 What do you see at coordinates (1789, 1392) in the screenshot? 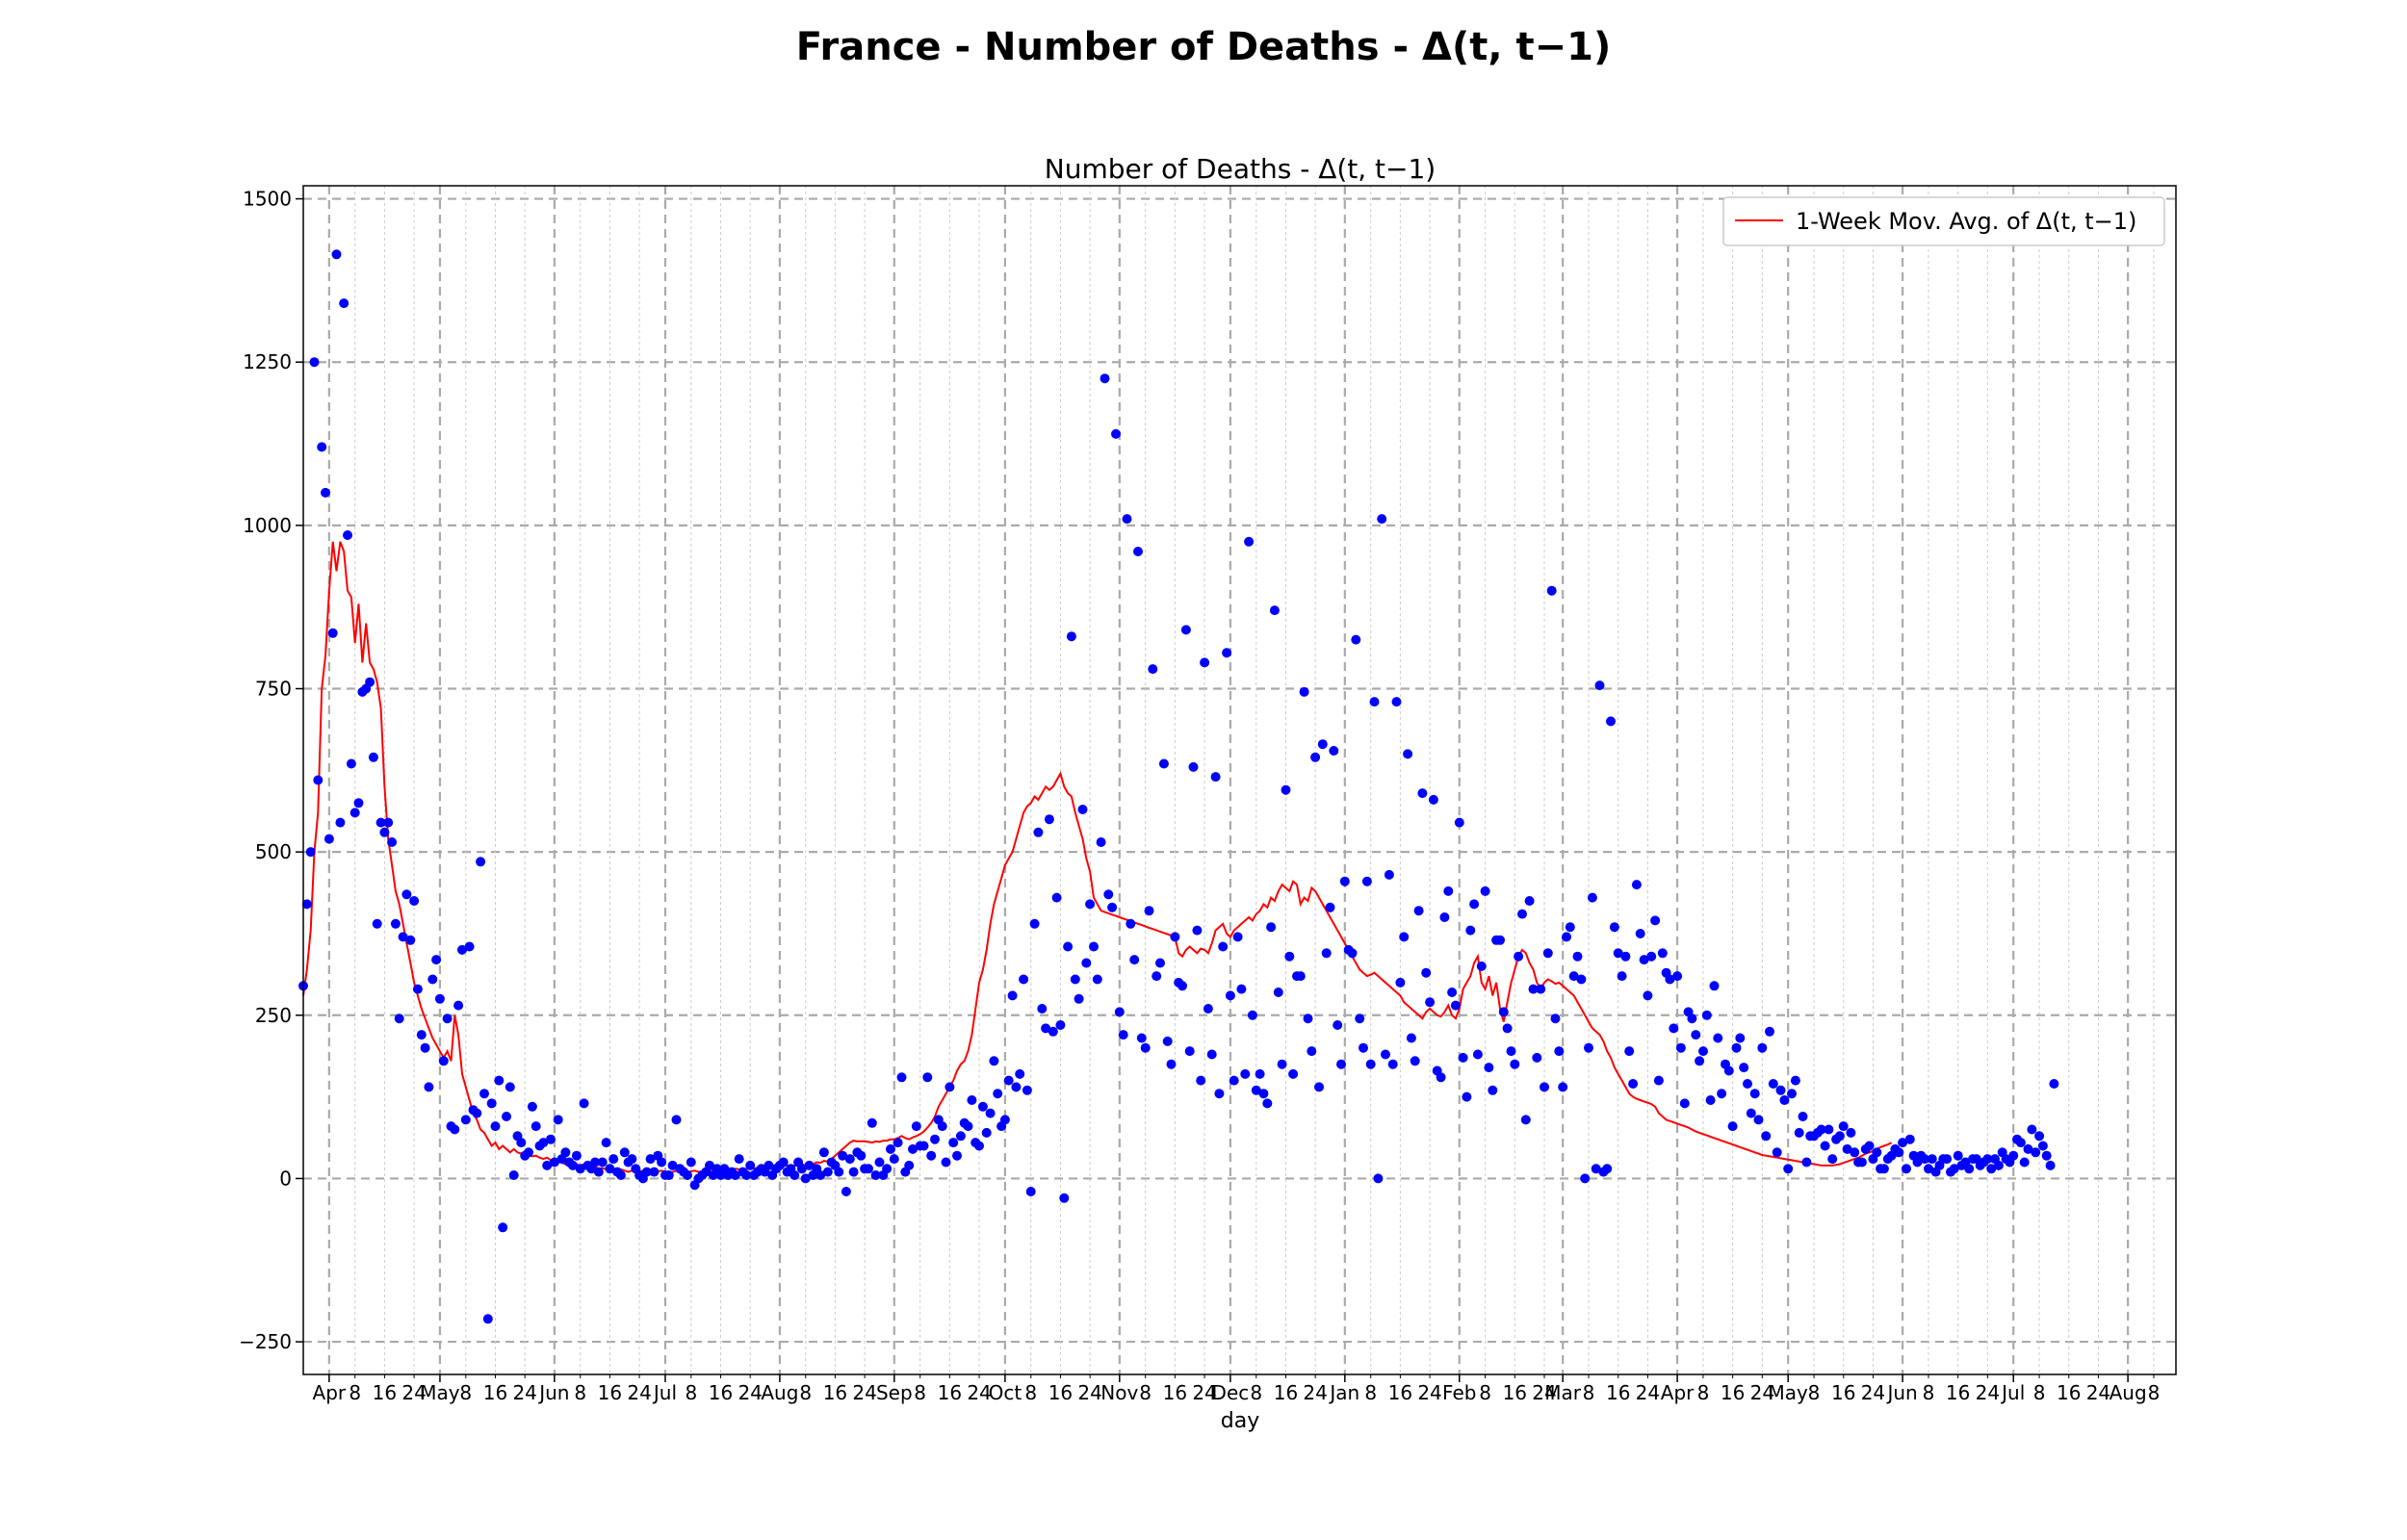
I see `x-major-tick-label: May` at bounding box center [1789, 1392].